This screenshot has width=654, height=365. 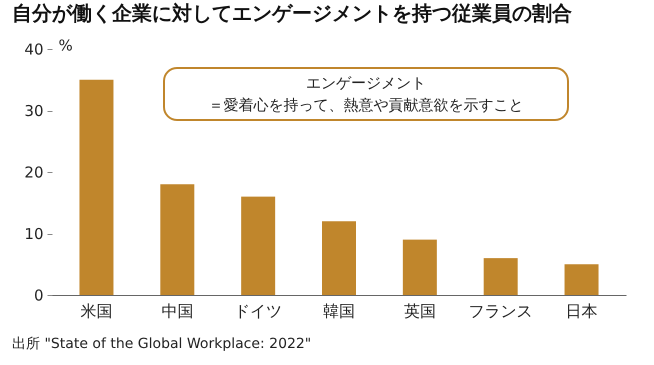 What do you see at coordinates (96, 311) in the screenshot?
I see `x-tick-label: 米国` at bounding box center [96, 311].